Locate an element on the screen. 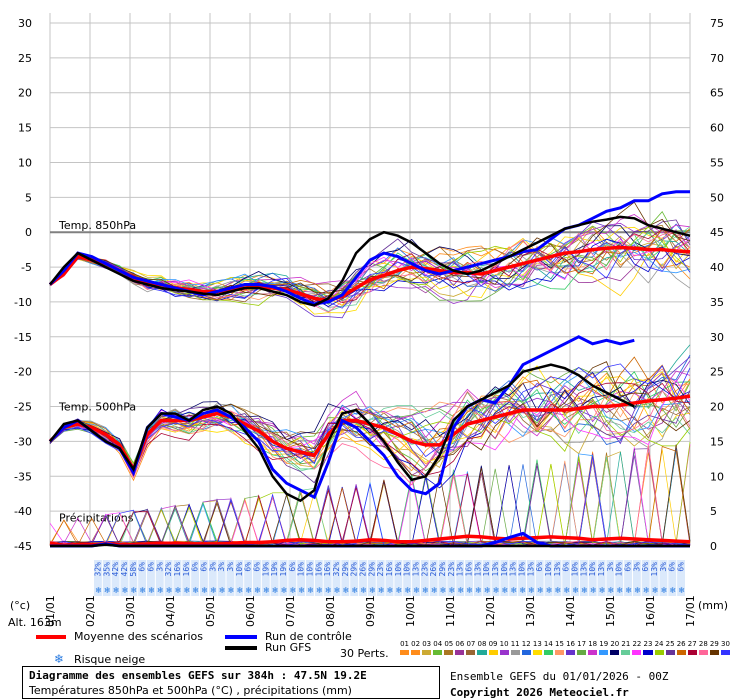  date-label: 01/01 is located at coordinates (50, 611).